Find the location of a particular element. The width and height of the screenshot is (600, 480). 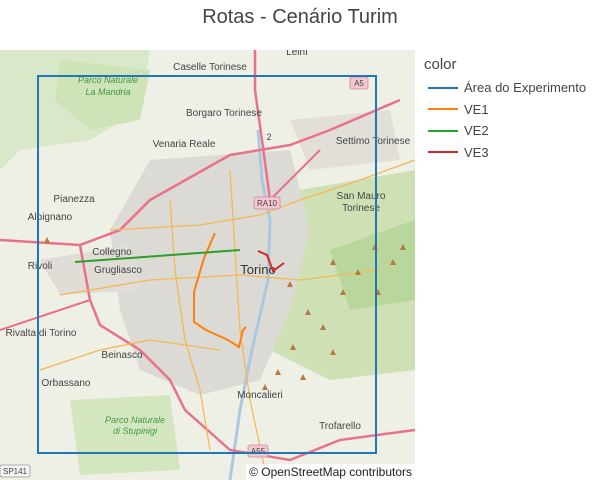

legend-label-area: Área do Experimento is located at coordinates (525, 88).